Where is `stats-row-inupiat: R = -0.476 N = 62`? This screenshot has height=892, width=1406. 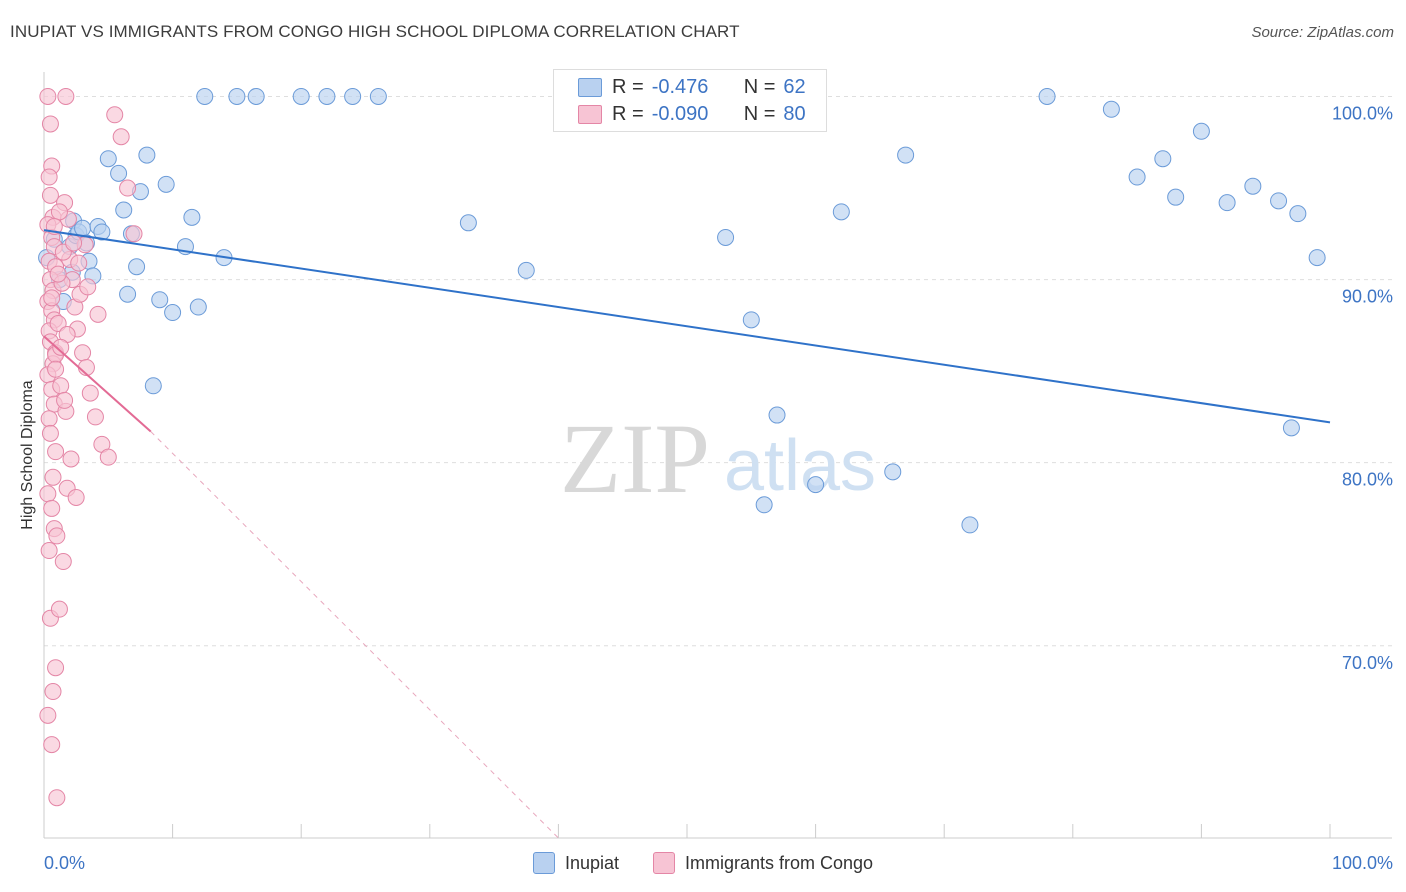 stats-row-inupiat: R = -0.476 N = 62 is located at coordinates (680, 87).